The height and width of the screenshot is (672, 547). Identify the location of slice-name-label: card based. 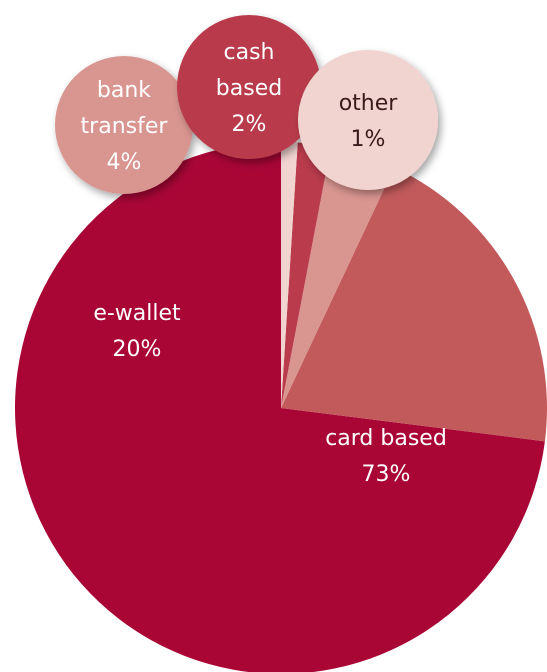
(386, 438).